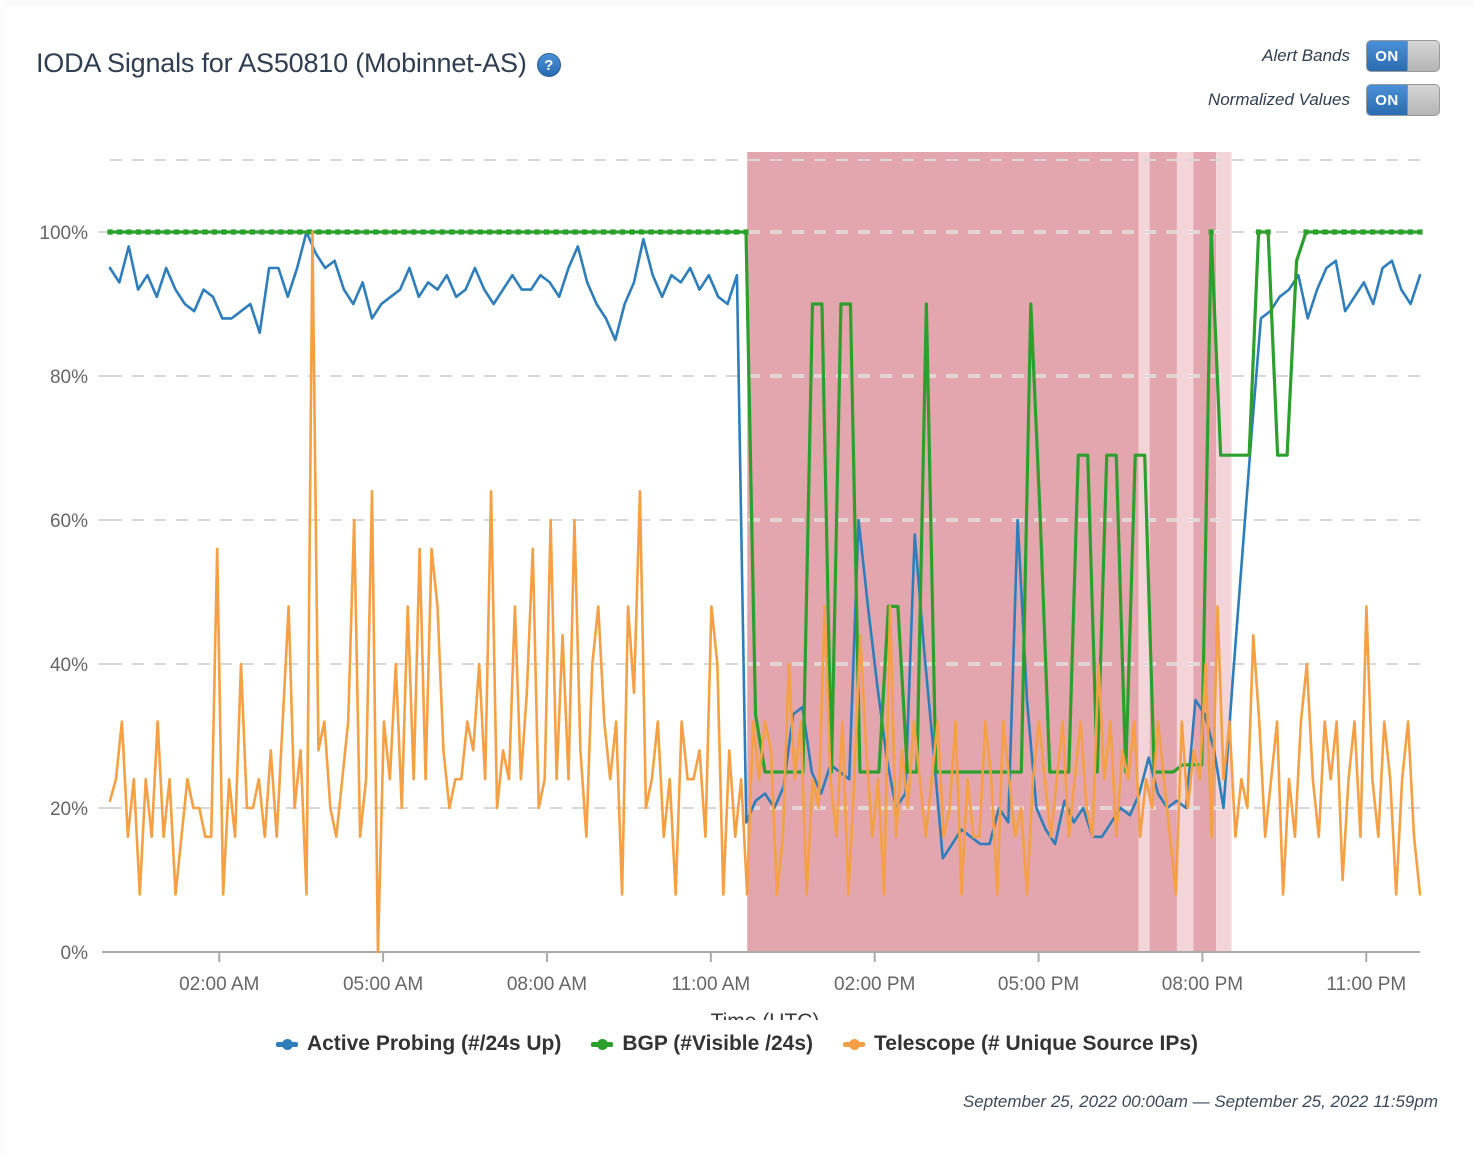 The height and width of the screenshot is (1154, 1474). What do you see at coordinates (1387, 100) in the screenshot?
I see `normalized-values-toggle-state: ON` at bounding box center [1387, 100].